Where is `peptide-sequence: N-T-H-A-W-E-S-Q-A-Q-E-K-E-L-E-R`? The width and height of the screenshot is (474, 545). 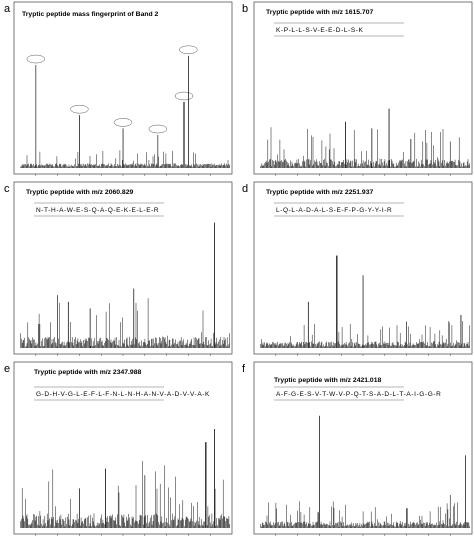 peptide-sequence: N-T-H-A-W-E-S-Q-A-Q-E-K-E-L-E-R is located at coordinates (97, 210).